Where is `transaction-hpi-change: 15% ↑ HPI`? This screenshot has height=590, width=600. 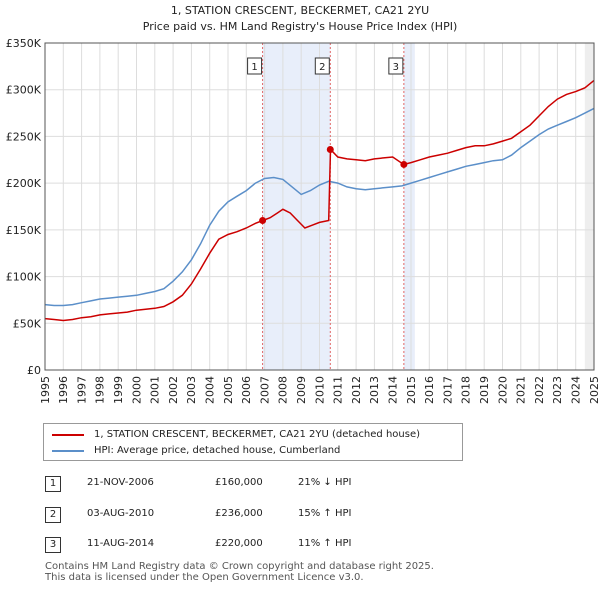
transaction-hpi-change: 15% ↑ HPI is located at coordinates (325, 513).